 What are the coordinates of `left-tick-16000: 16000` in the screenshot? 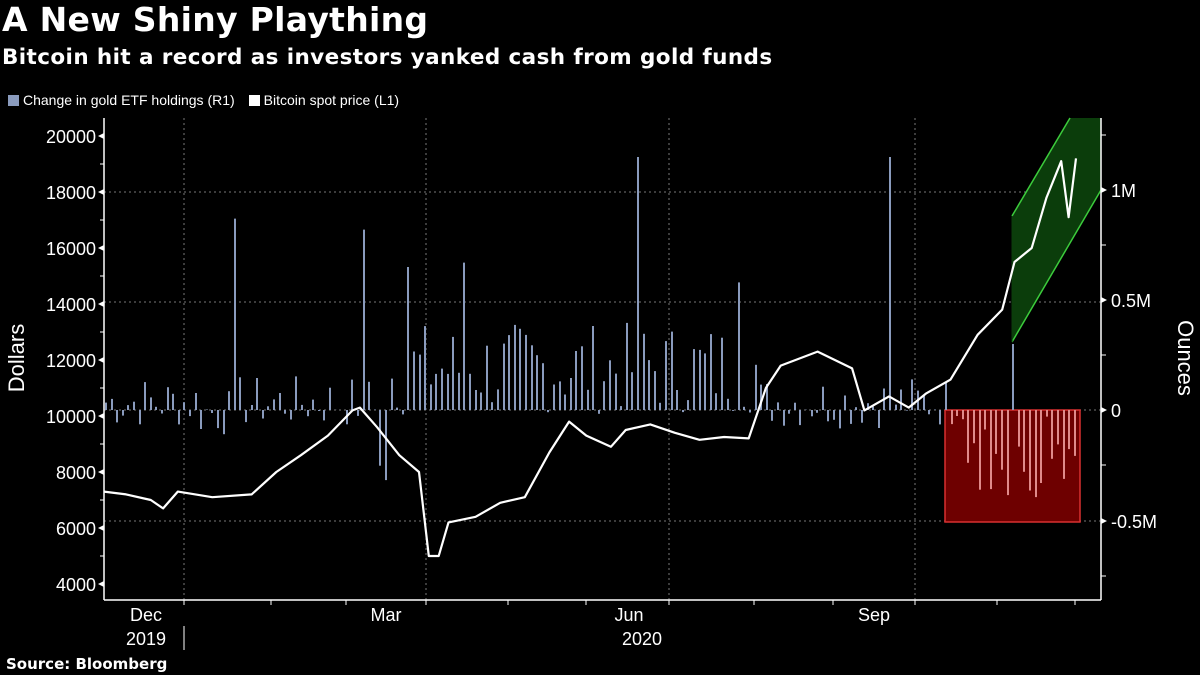 It's located at (71, 249).